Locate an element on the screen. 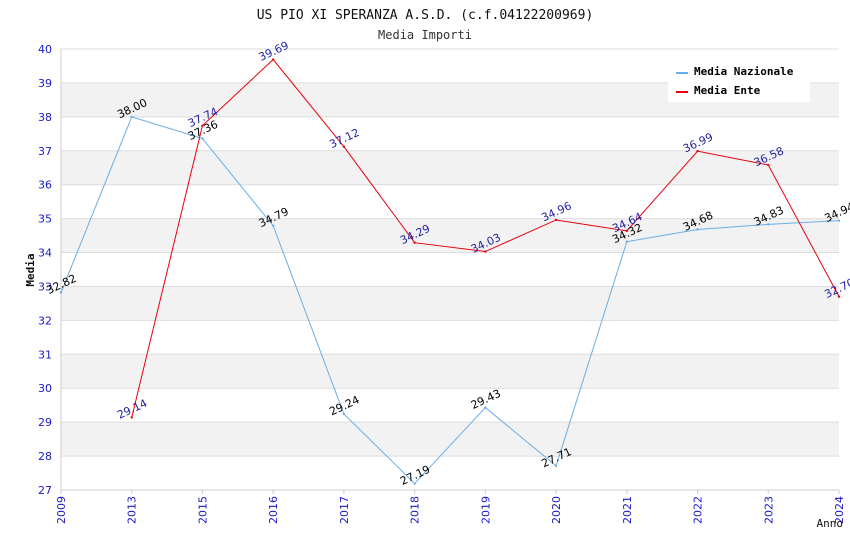  y-axis-label: Media is located at coordinates (30, 269).